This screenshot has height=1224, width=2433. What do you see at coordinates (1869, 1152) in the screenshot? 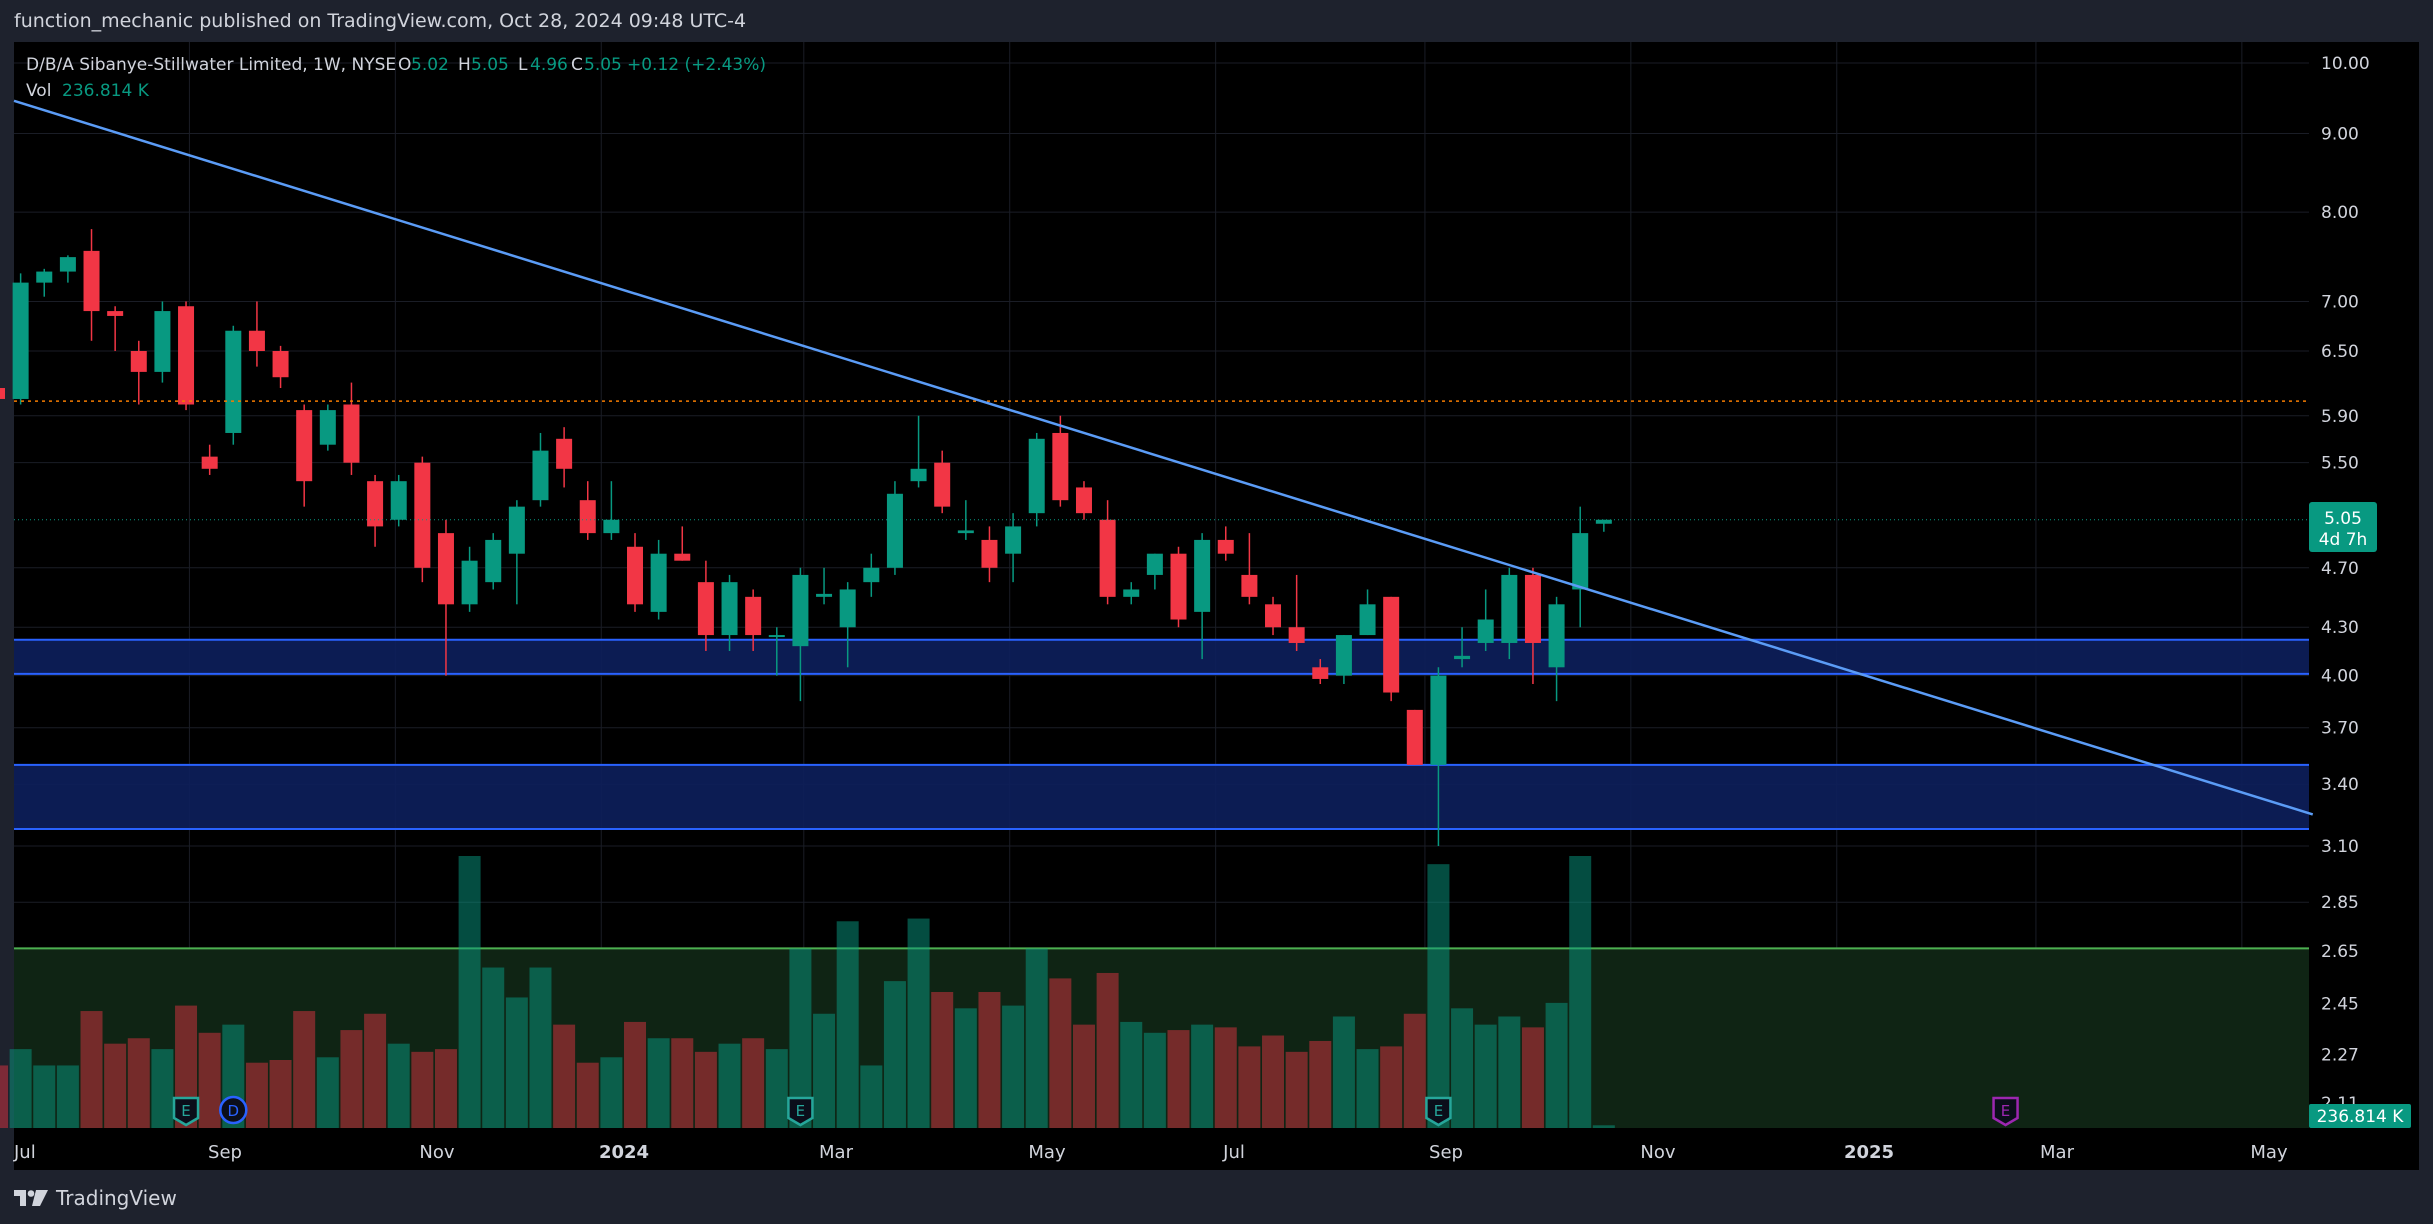
I see `time-tick-label: 2025` at bounding box center [1869, 1152].